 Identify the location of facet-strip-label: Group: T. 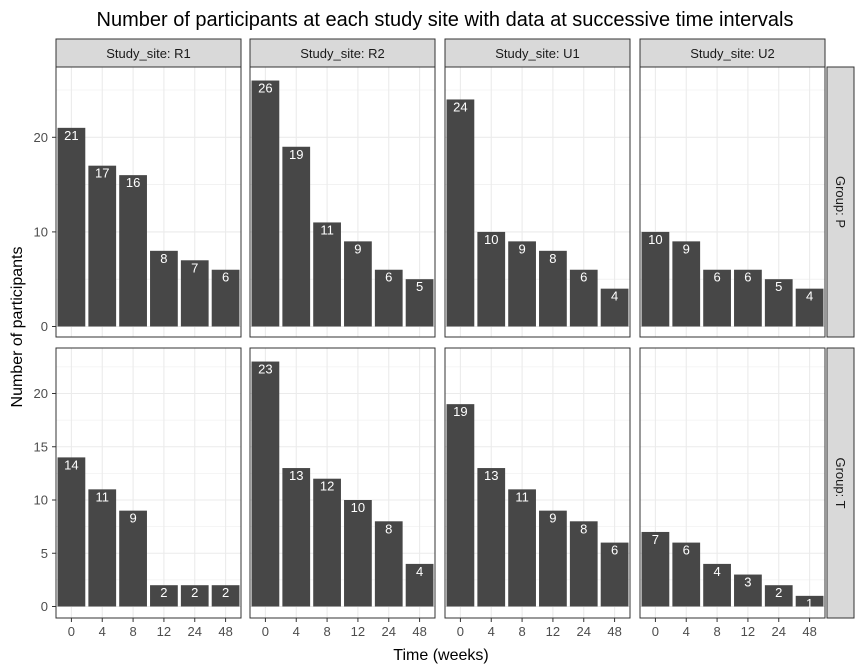
(840, 482).